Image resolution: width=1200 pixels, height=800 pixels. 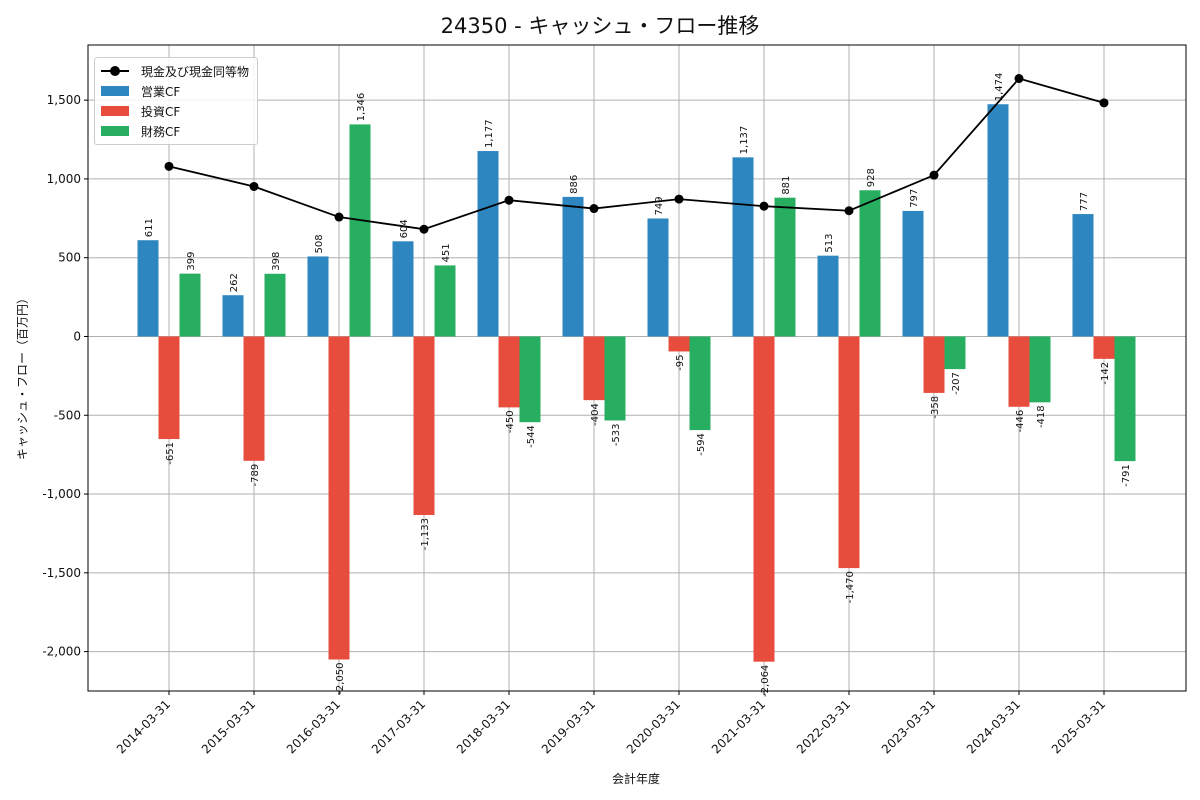 I want to click on data-label: -2,064, so click(x=765, y=681).